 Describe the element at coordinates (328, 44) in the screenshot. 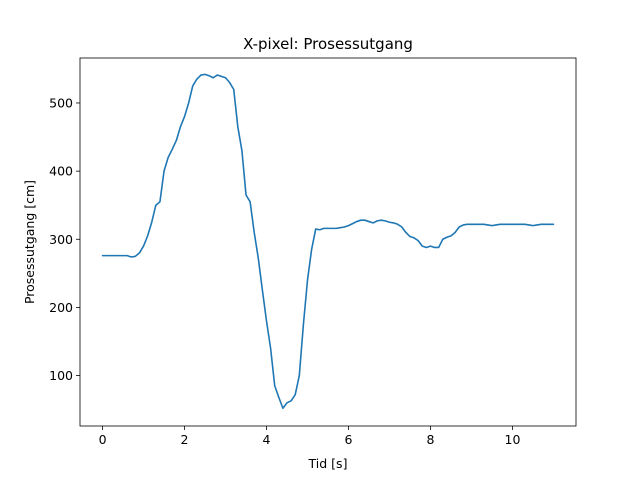

I see `chart-title: X-pixel: Prosessutgang` at that location.